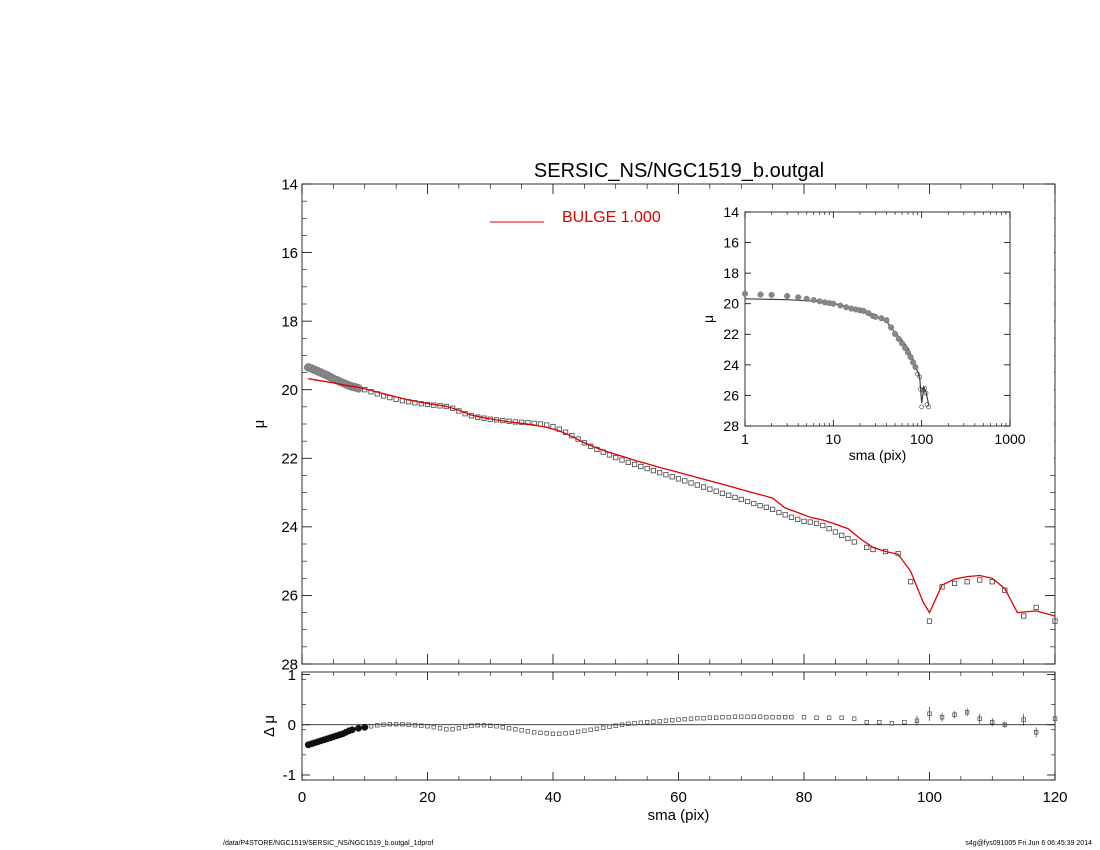 The image size is (1100, 850). I want to click on y-tick-label: 22, so click(731, 334).